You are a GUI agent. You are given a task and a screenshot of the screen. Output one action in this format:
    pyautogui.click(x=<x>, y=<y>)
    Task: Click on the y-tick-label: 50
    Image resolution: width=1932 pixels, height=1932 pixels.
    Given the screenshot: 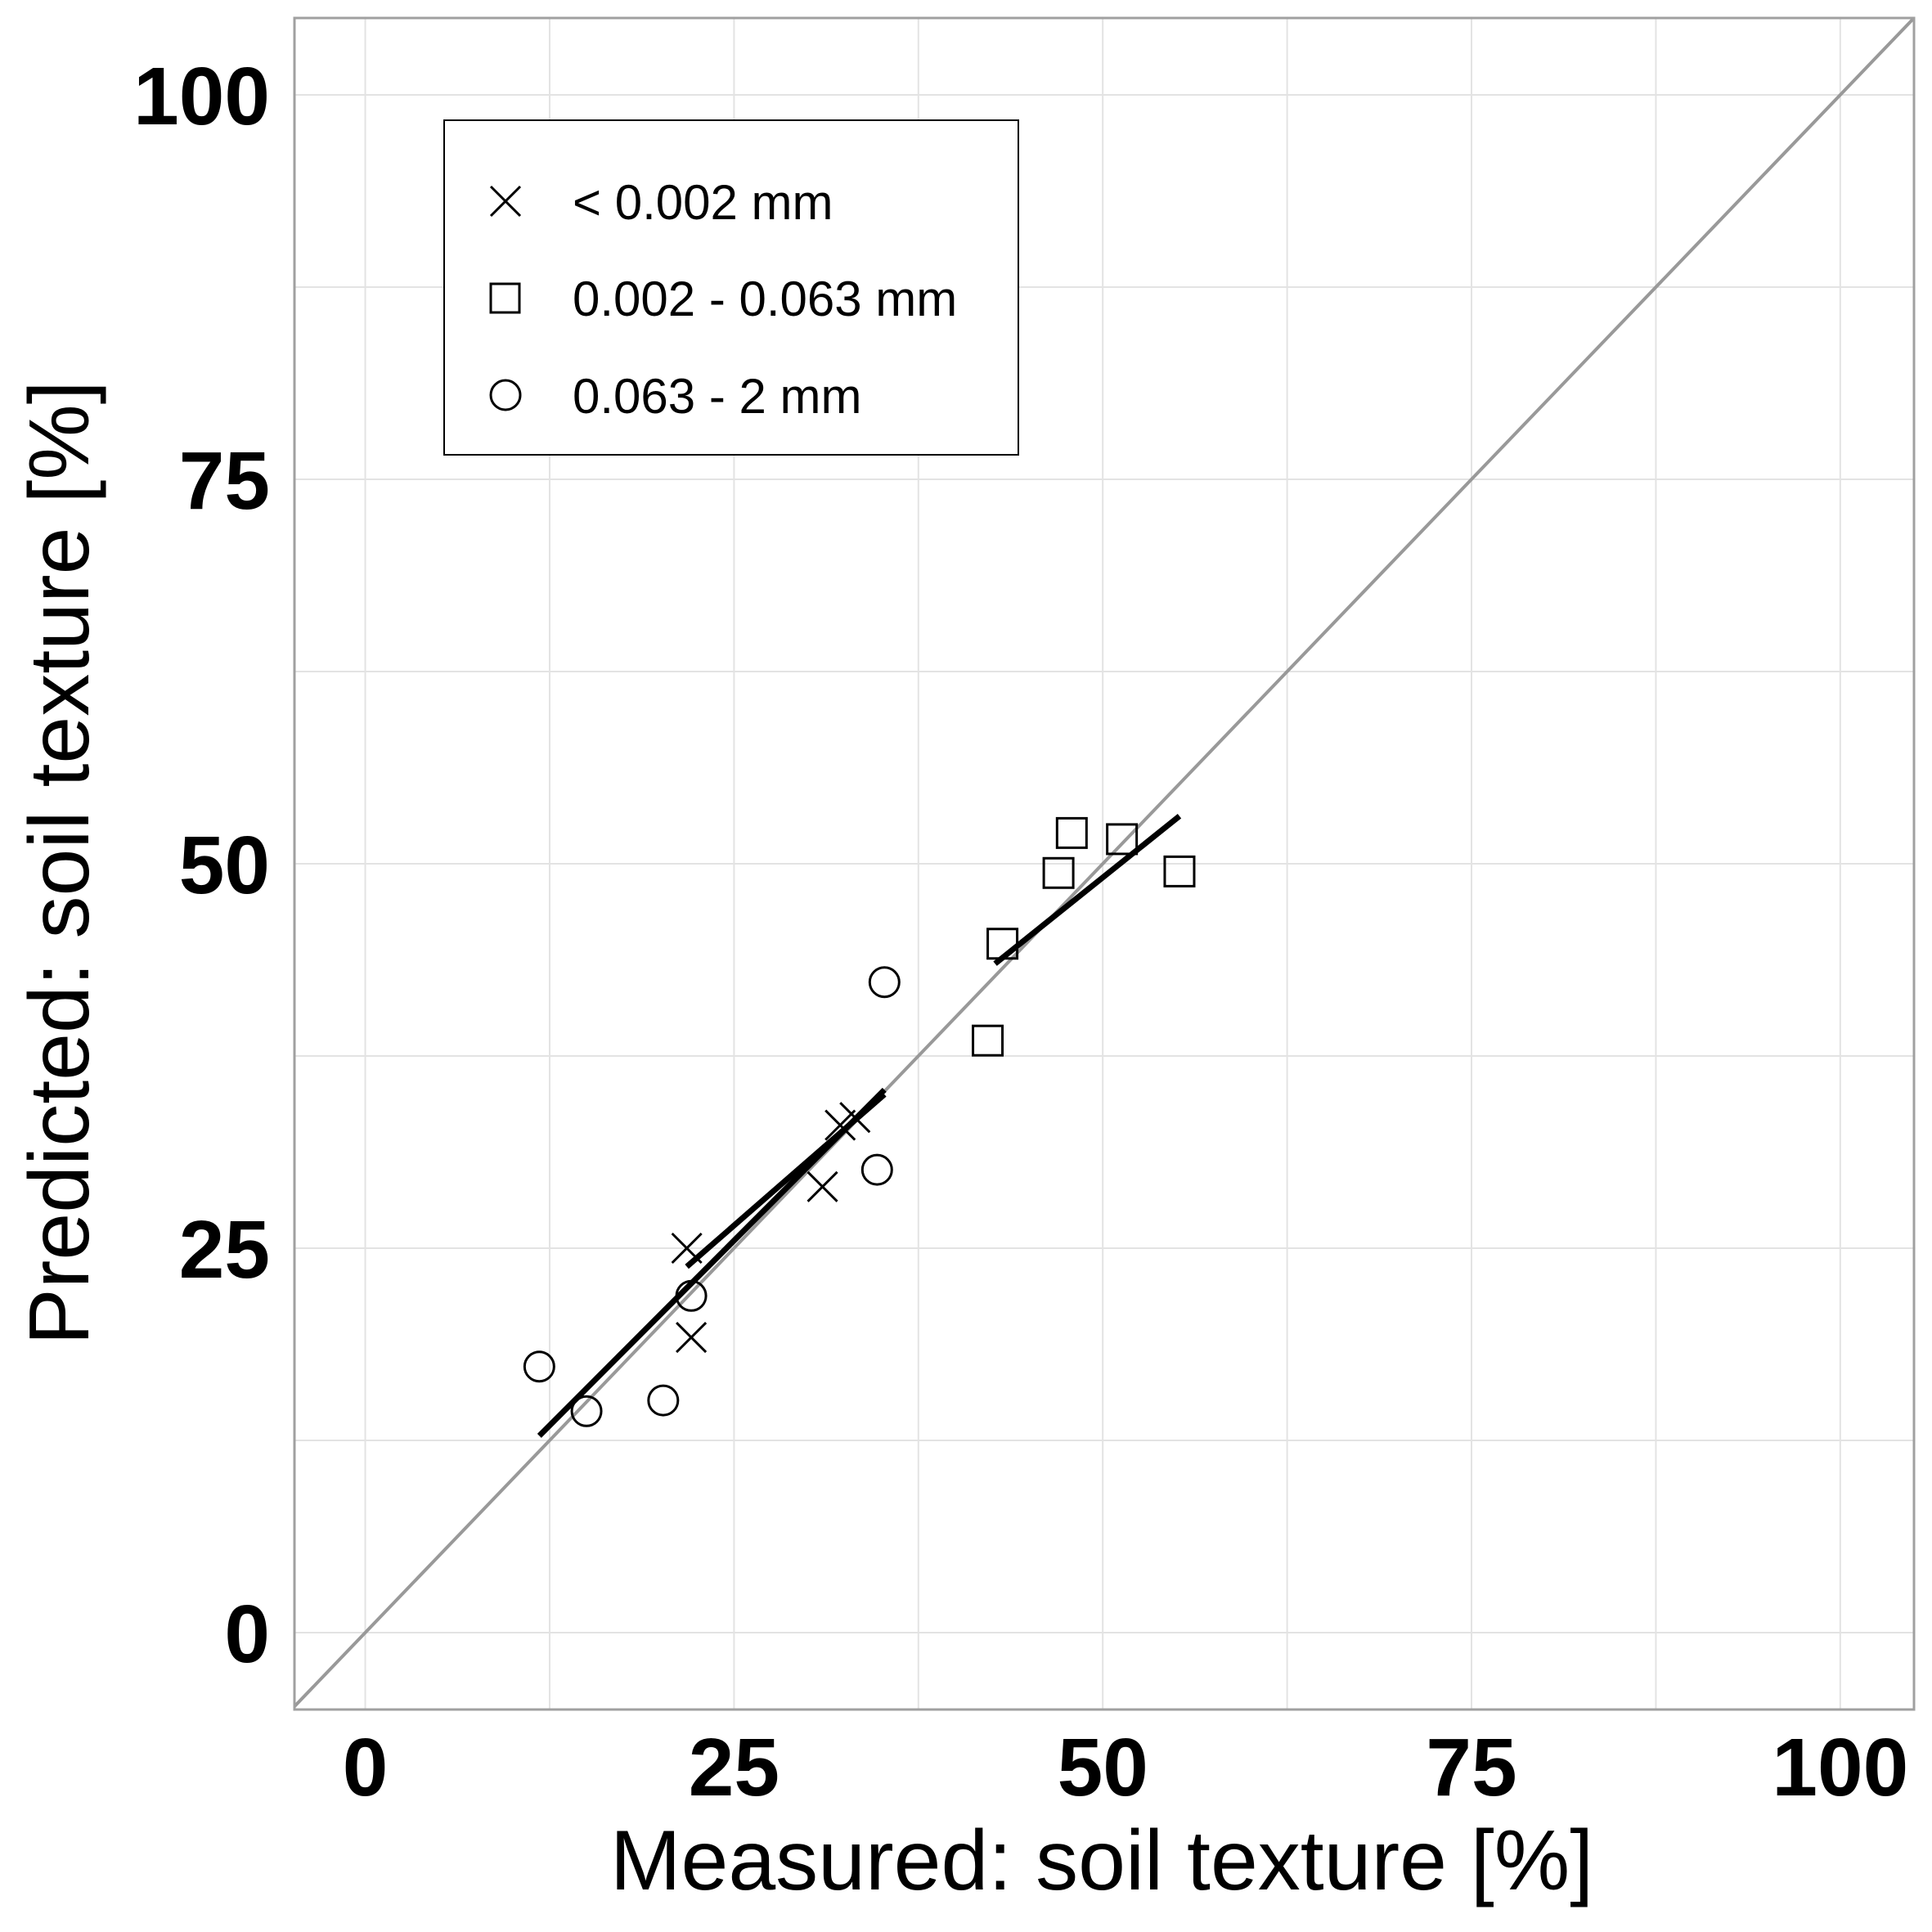 What is the action you would take?
    pyautogui.click(x=225, y=866)
    